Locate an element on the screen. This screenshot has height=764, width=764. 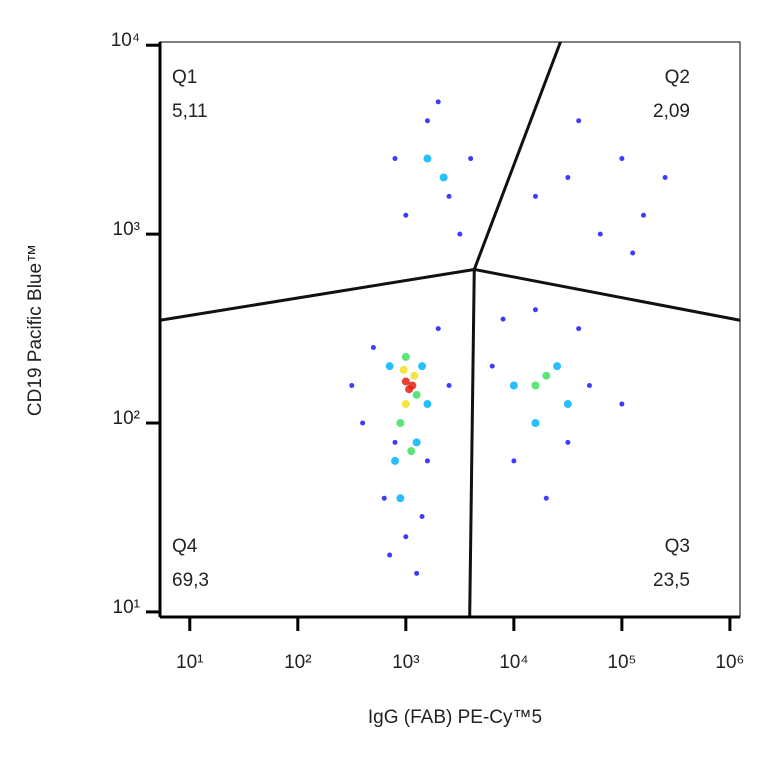
x-tick-label: 10² is located at coordinates (297, 662).